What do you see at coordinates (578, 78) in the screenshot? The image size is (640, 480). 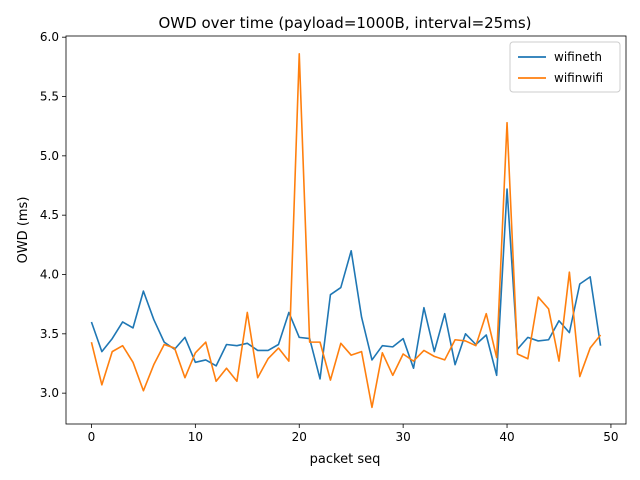 I see `legend-label-wifinwifi: wifinwifi` at bounding box center [578, 78].